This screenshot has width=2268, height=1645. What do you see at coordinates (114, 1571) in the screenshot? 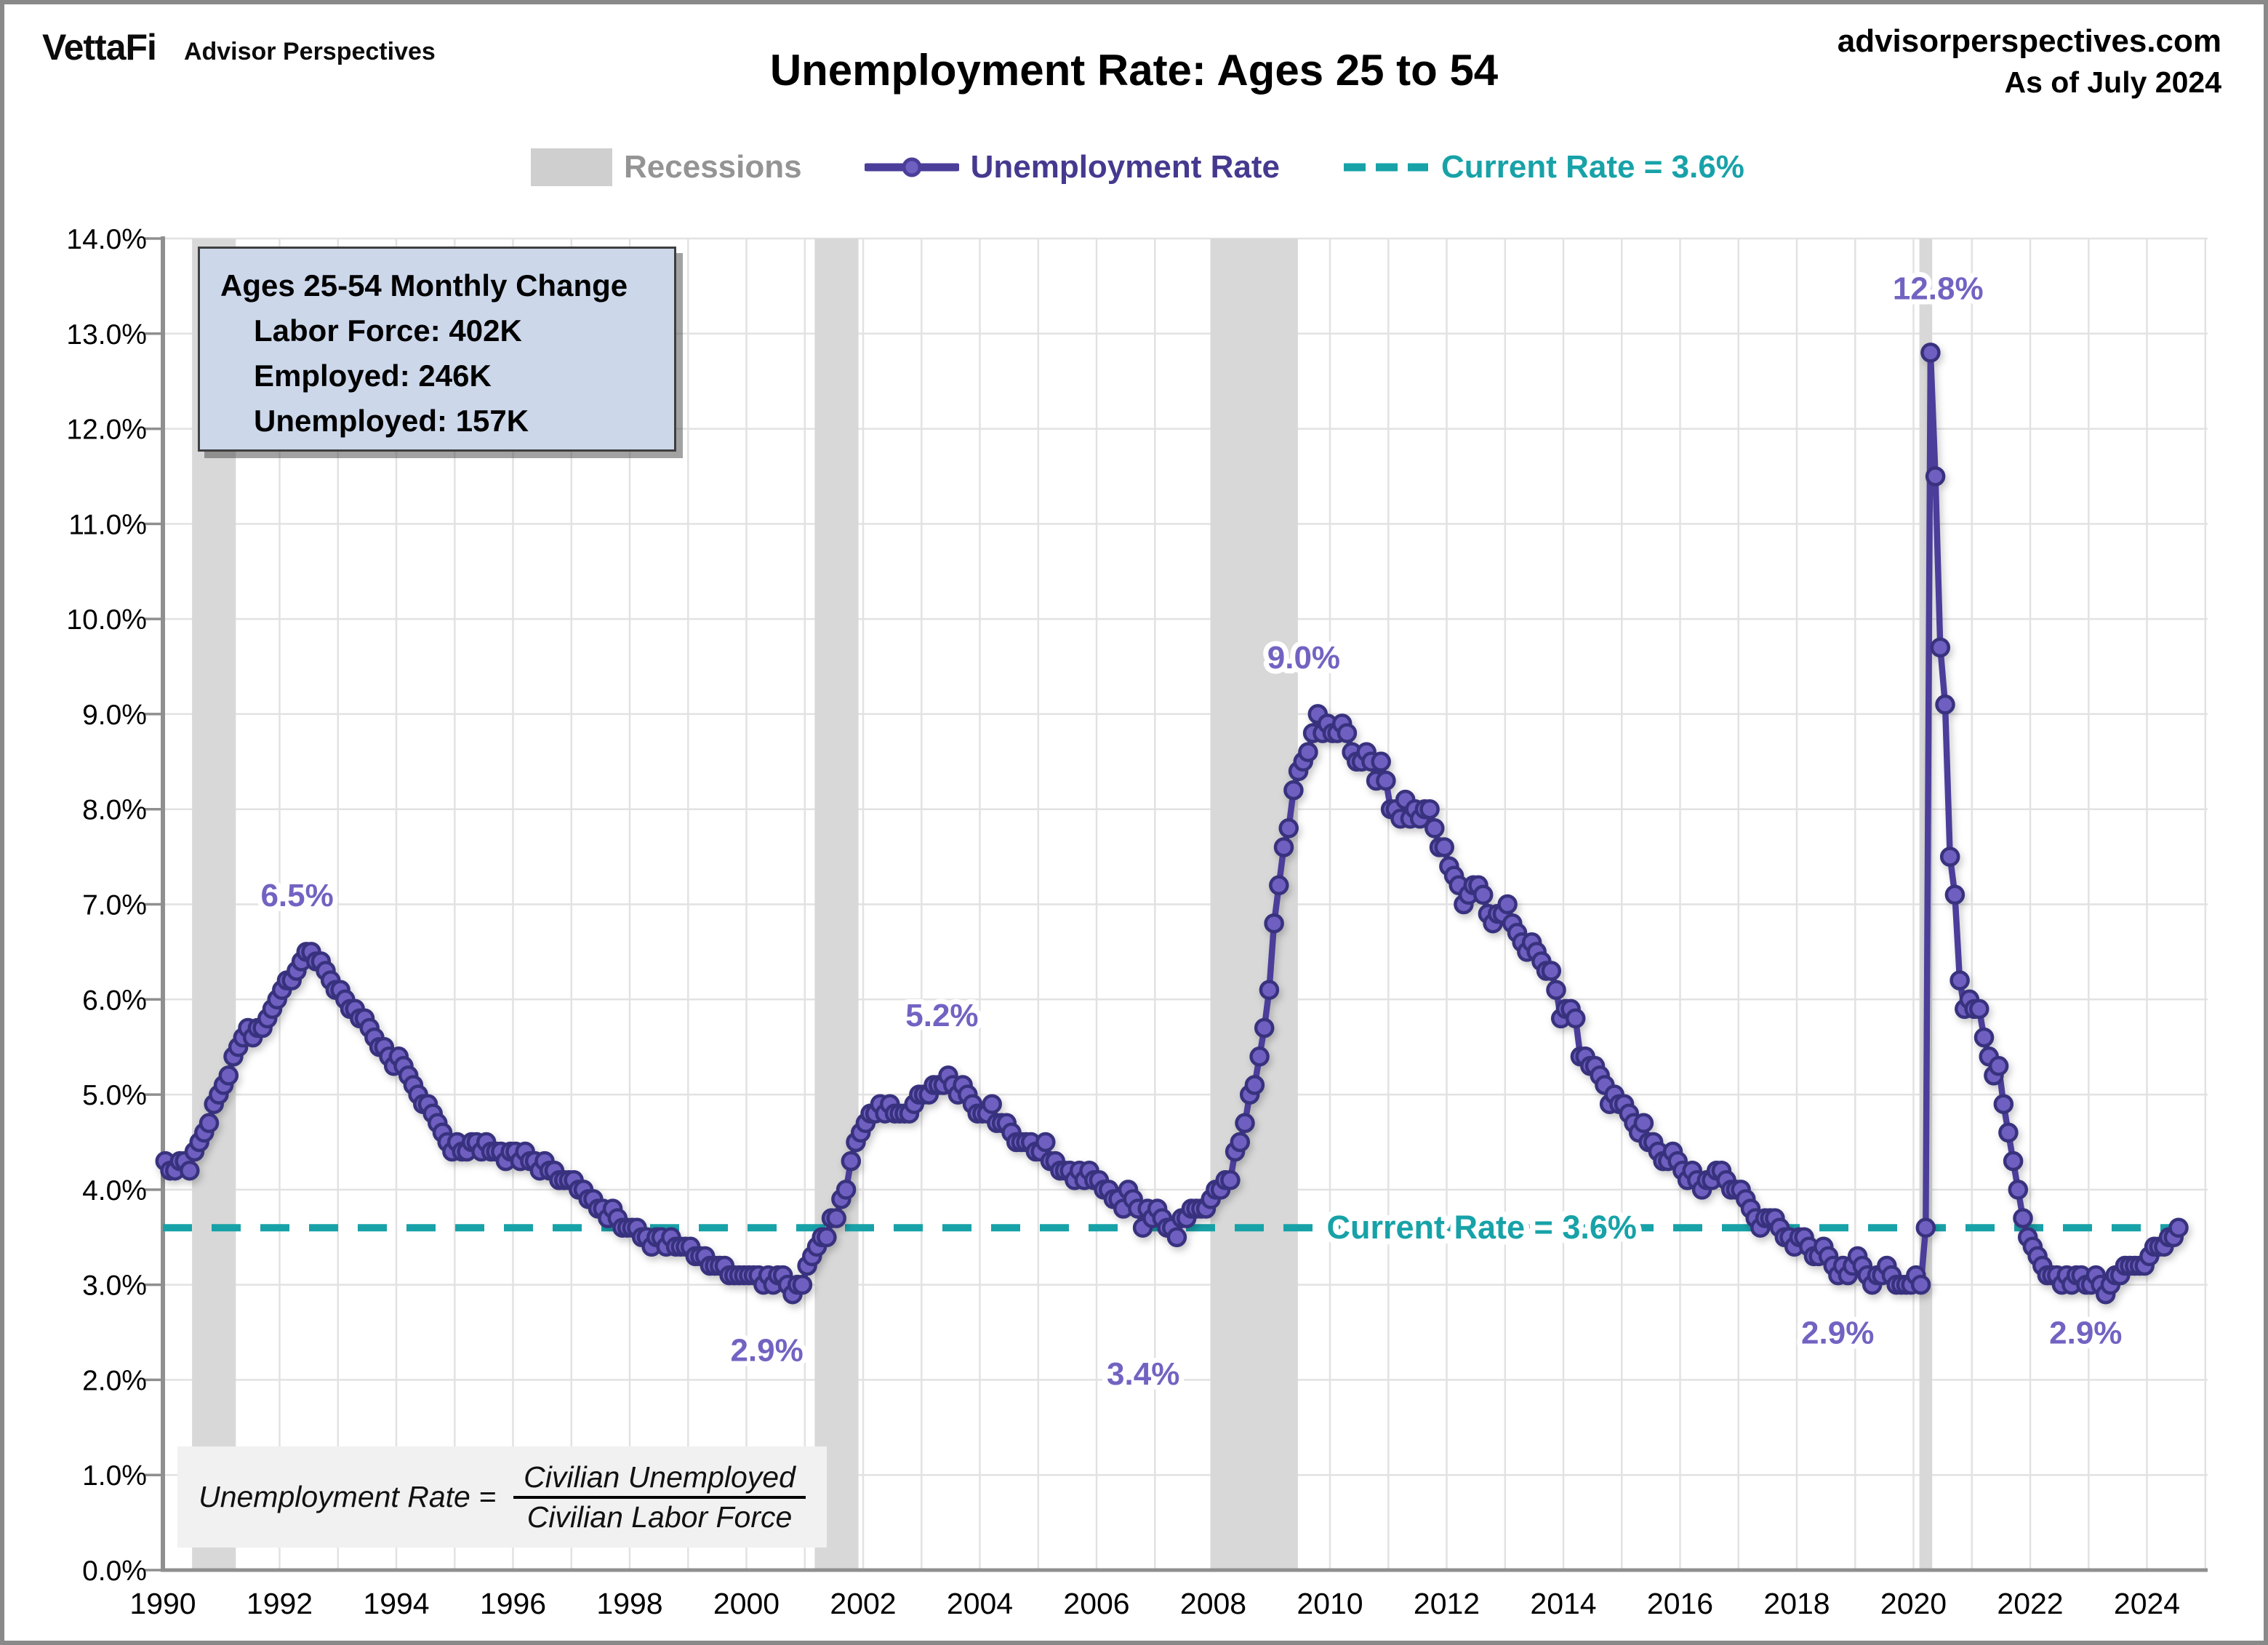
I see `svg-text: 0.0%` at bounding box center [114, 1571].